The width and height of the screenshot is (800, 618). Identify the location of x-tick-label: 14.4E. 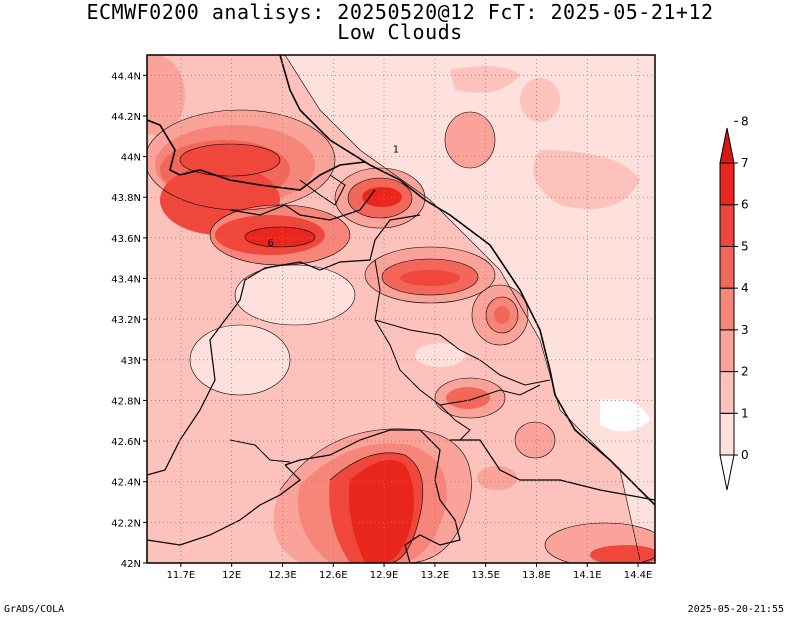
(638, 575).